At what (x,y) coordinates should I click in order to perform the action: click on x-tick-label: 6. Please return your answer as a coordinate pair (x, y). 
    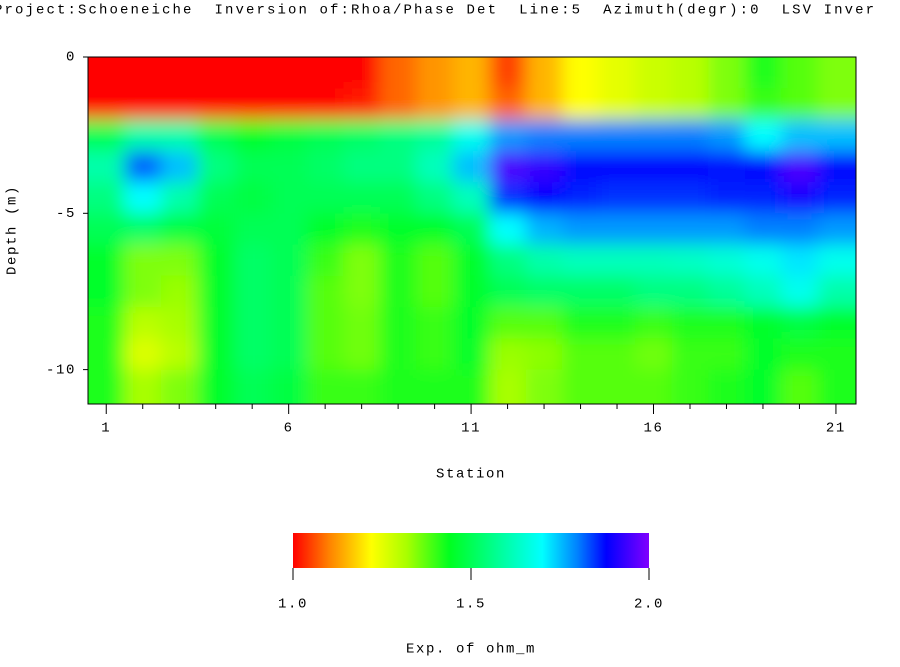
    Looking at the image, I should click on (289, 429).